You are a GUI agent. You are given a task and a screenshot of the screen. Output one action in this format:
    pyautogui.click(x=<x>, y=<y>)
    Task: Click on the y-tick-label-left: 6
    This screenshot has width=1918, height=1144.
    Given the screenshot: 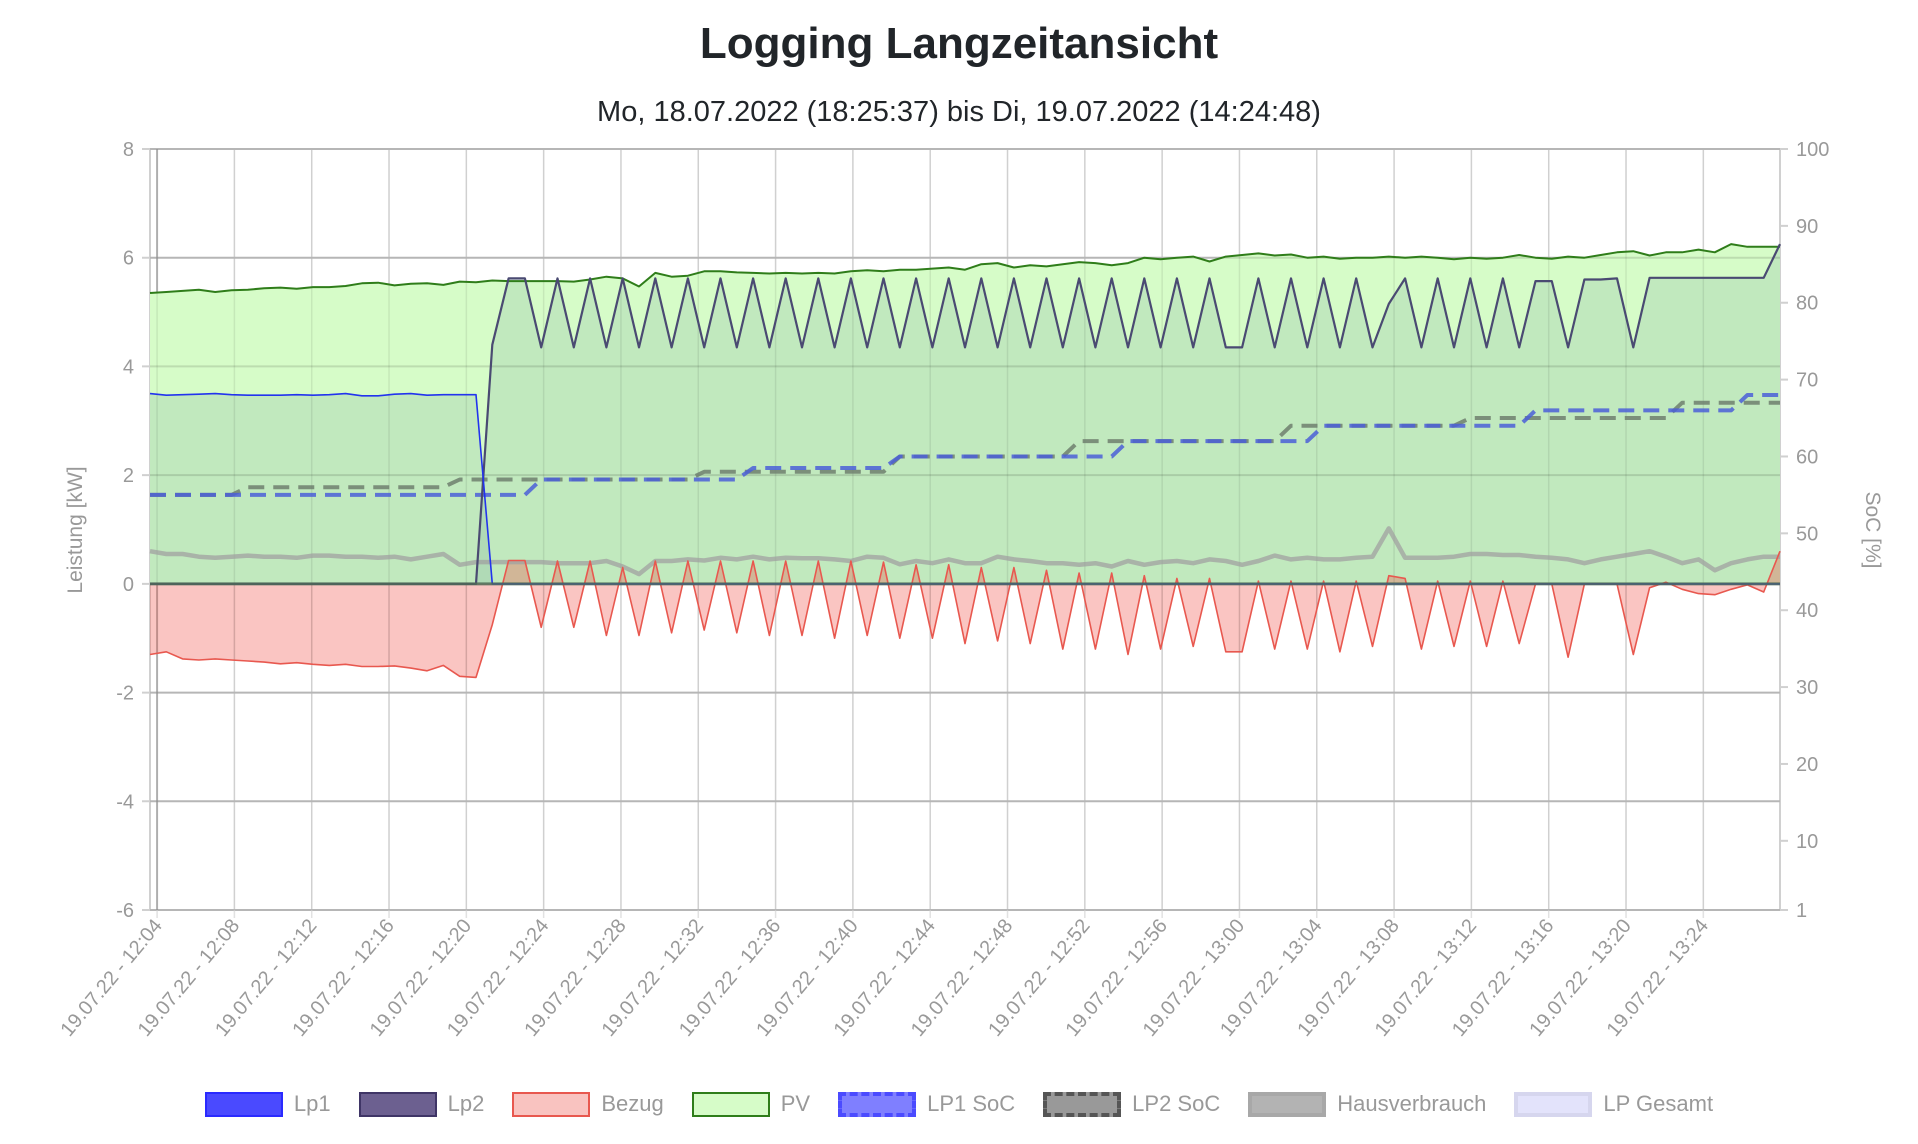 What is the action you would take?
    pyautogui.click(x=128, y=259)
    